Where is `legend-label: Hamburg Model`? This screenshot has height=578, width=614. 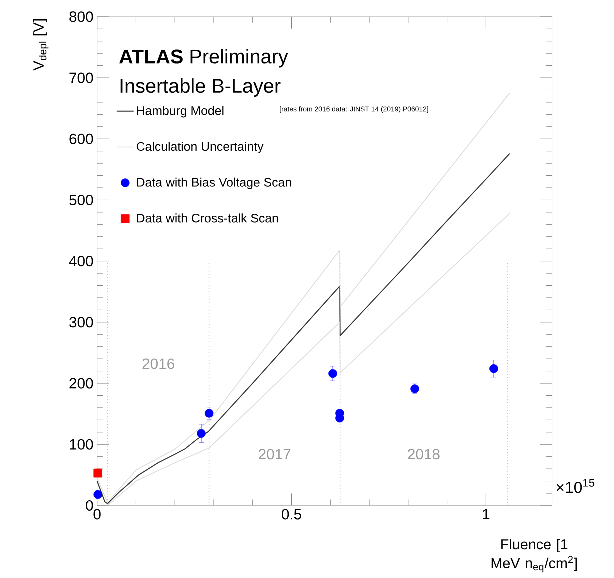
legend-label: Hamburg Model is located at coordinates (180, 112).